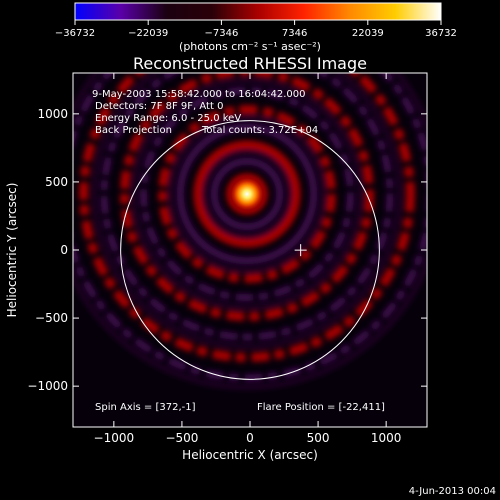  Describe the element at coordinates (51, 318) in the screenshot. I see `y-tick-label: −500` at that location.